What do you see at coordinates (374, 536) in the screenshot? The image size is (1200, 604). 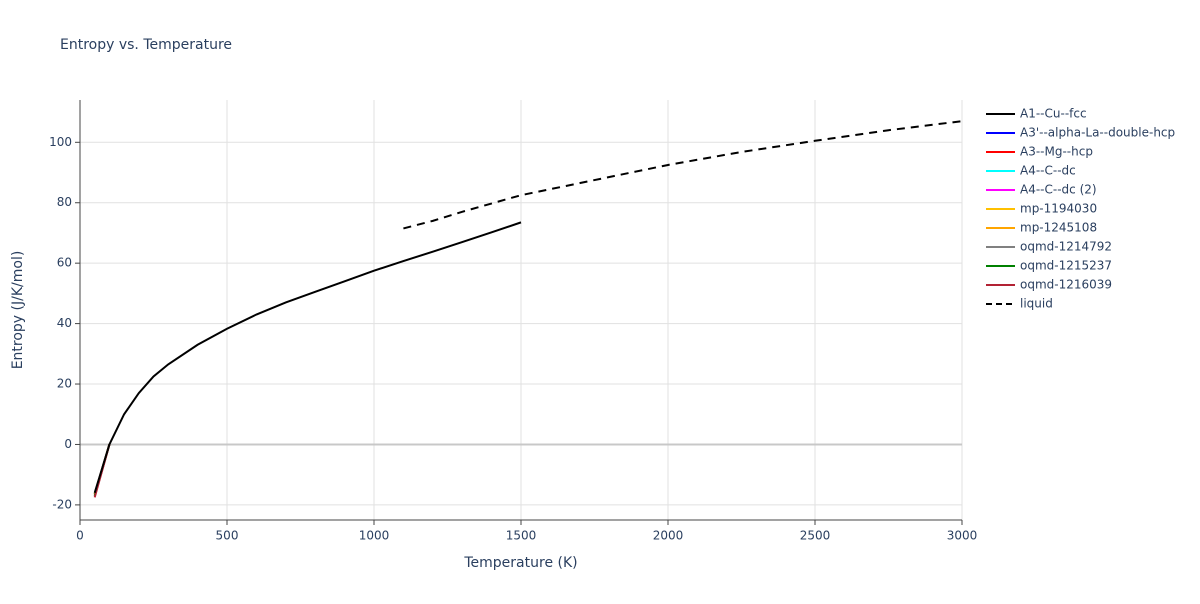 I see `x-tick-label: 1000` at bounding box center [374, 536].